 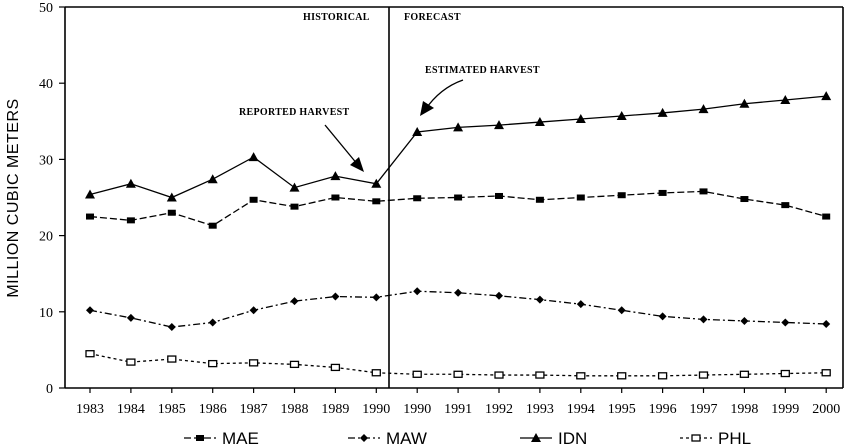 I want to click on legend-label-mae: MAE, so click(x=240, y=438).